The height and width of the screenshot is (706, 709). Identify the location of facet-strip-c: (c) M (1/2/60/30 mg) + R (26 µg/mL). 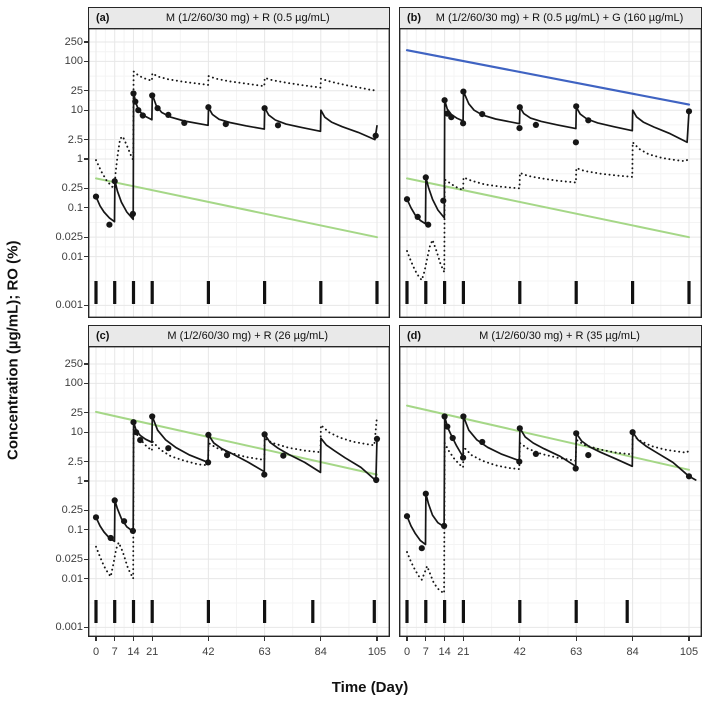
(239, 335).